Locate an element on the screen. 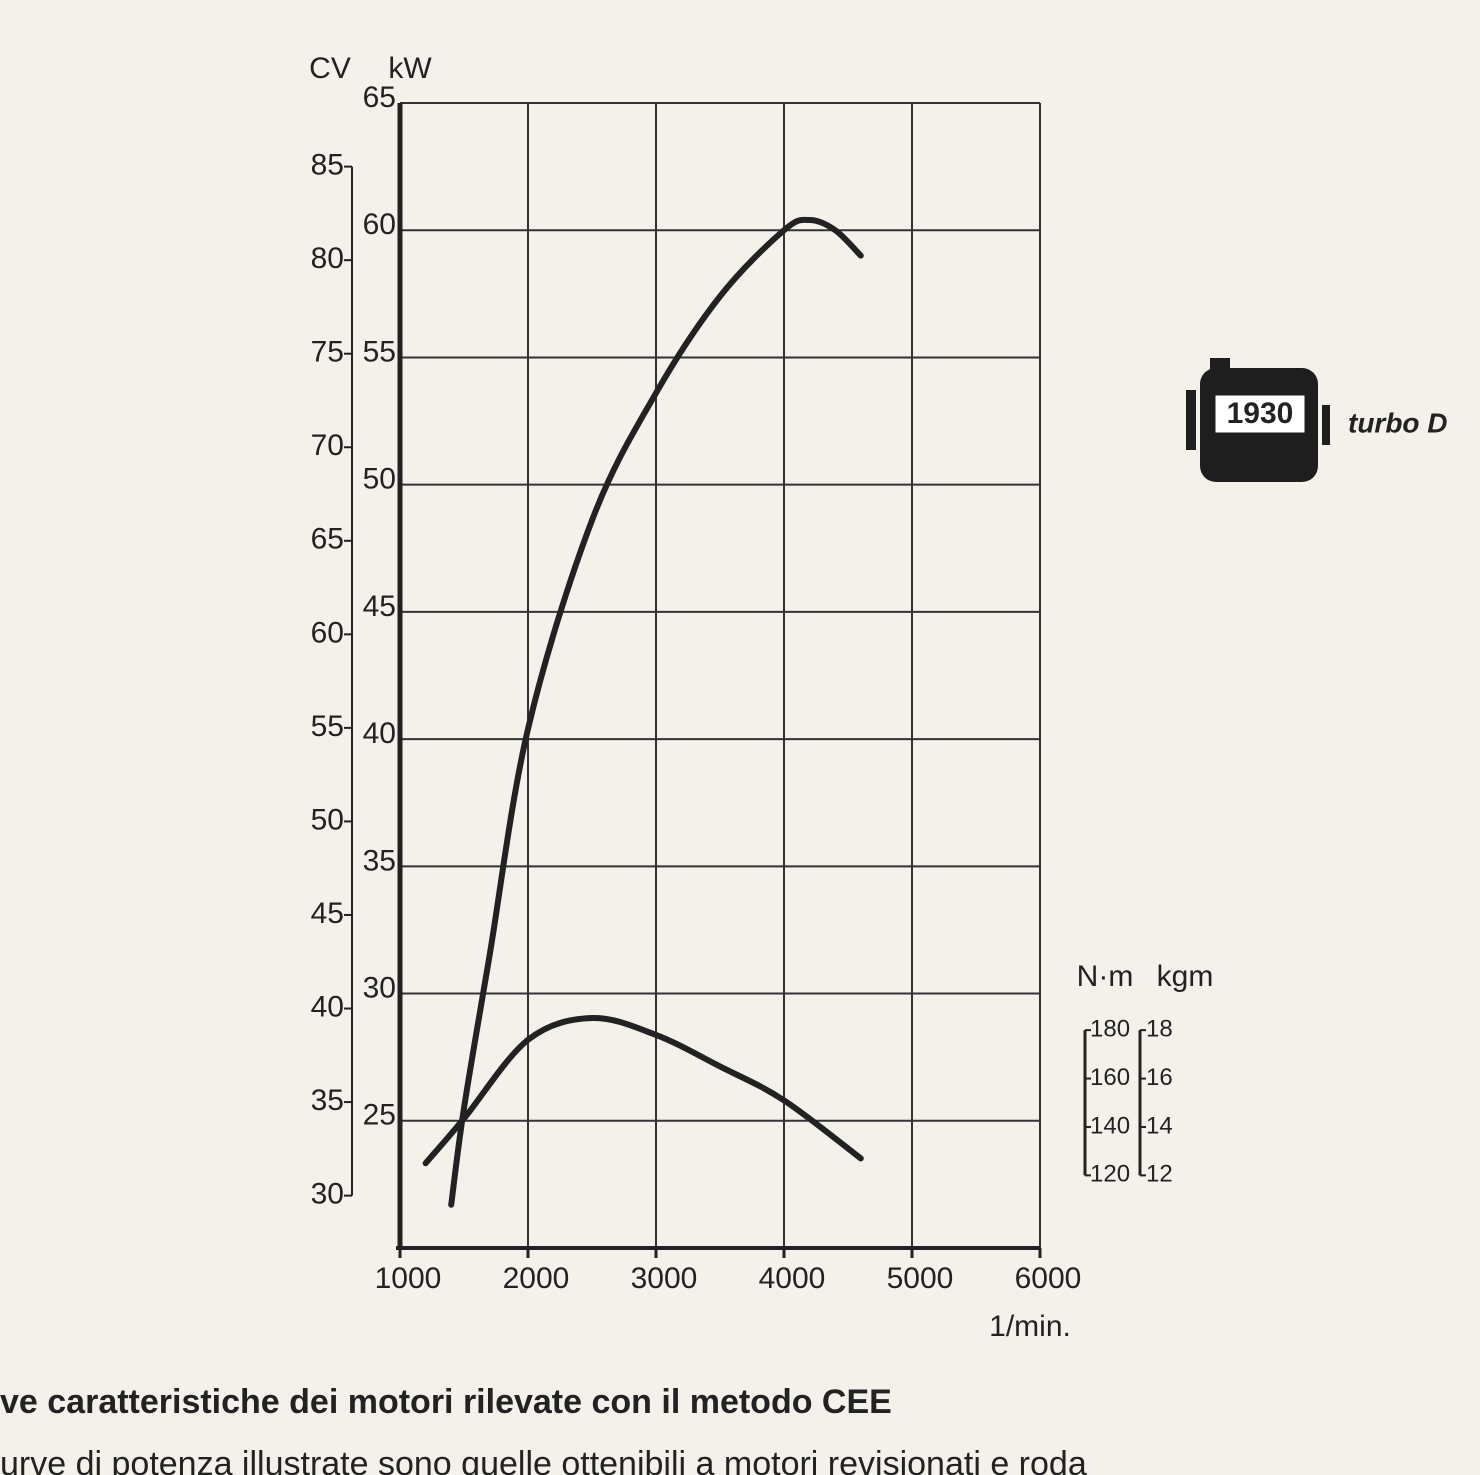 The width and height of the screenshot is (1480, 1475). y4-tick-label: 12 is located at coordinates (1159, 1174).